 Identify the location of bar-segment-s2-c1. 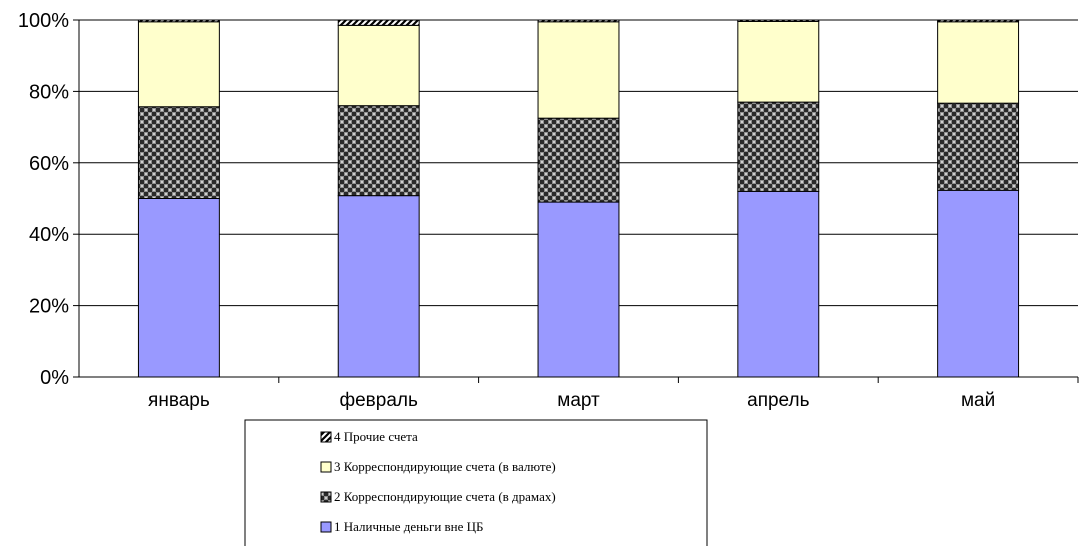
(178, 152).